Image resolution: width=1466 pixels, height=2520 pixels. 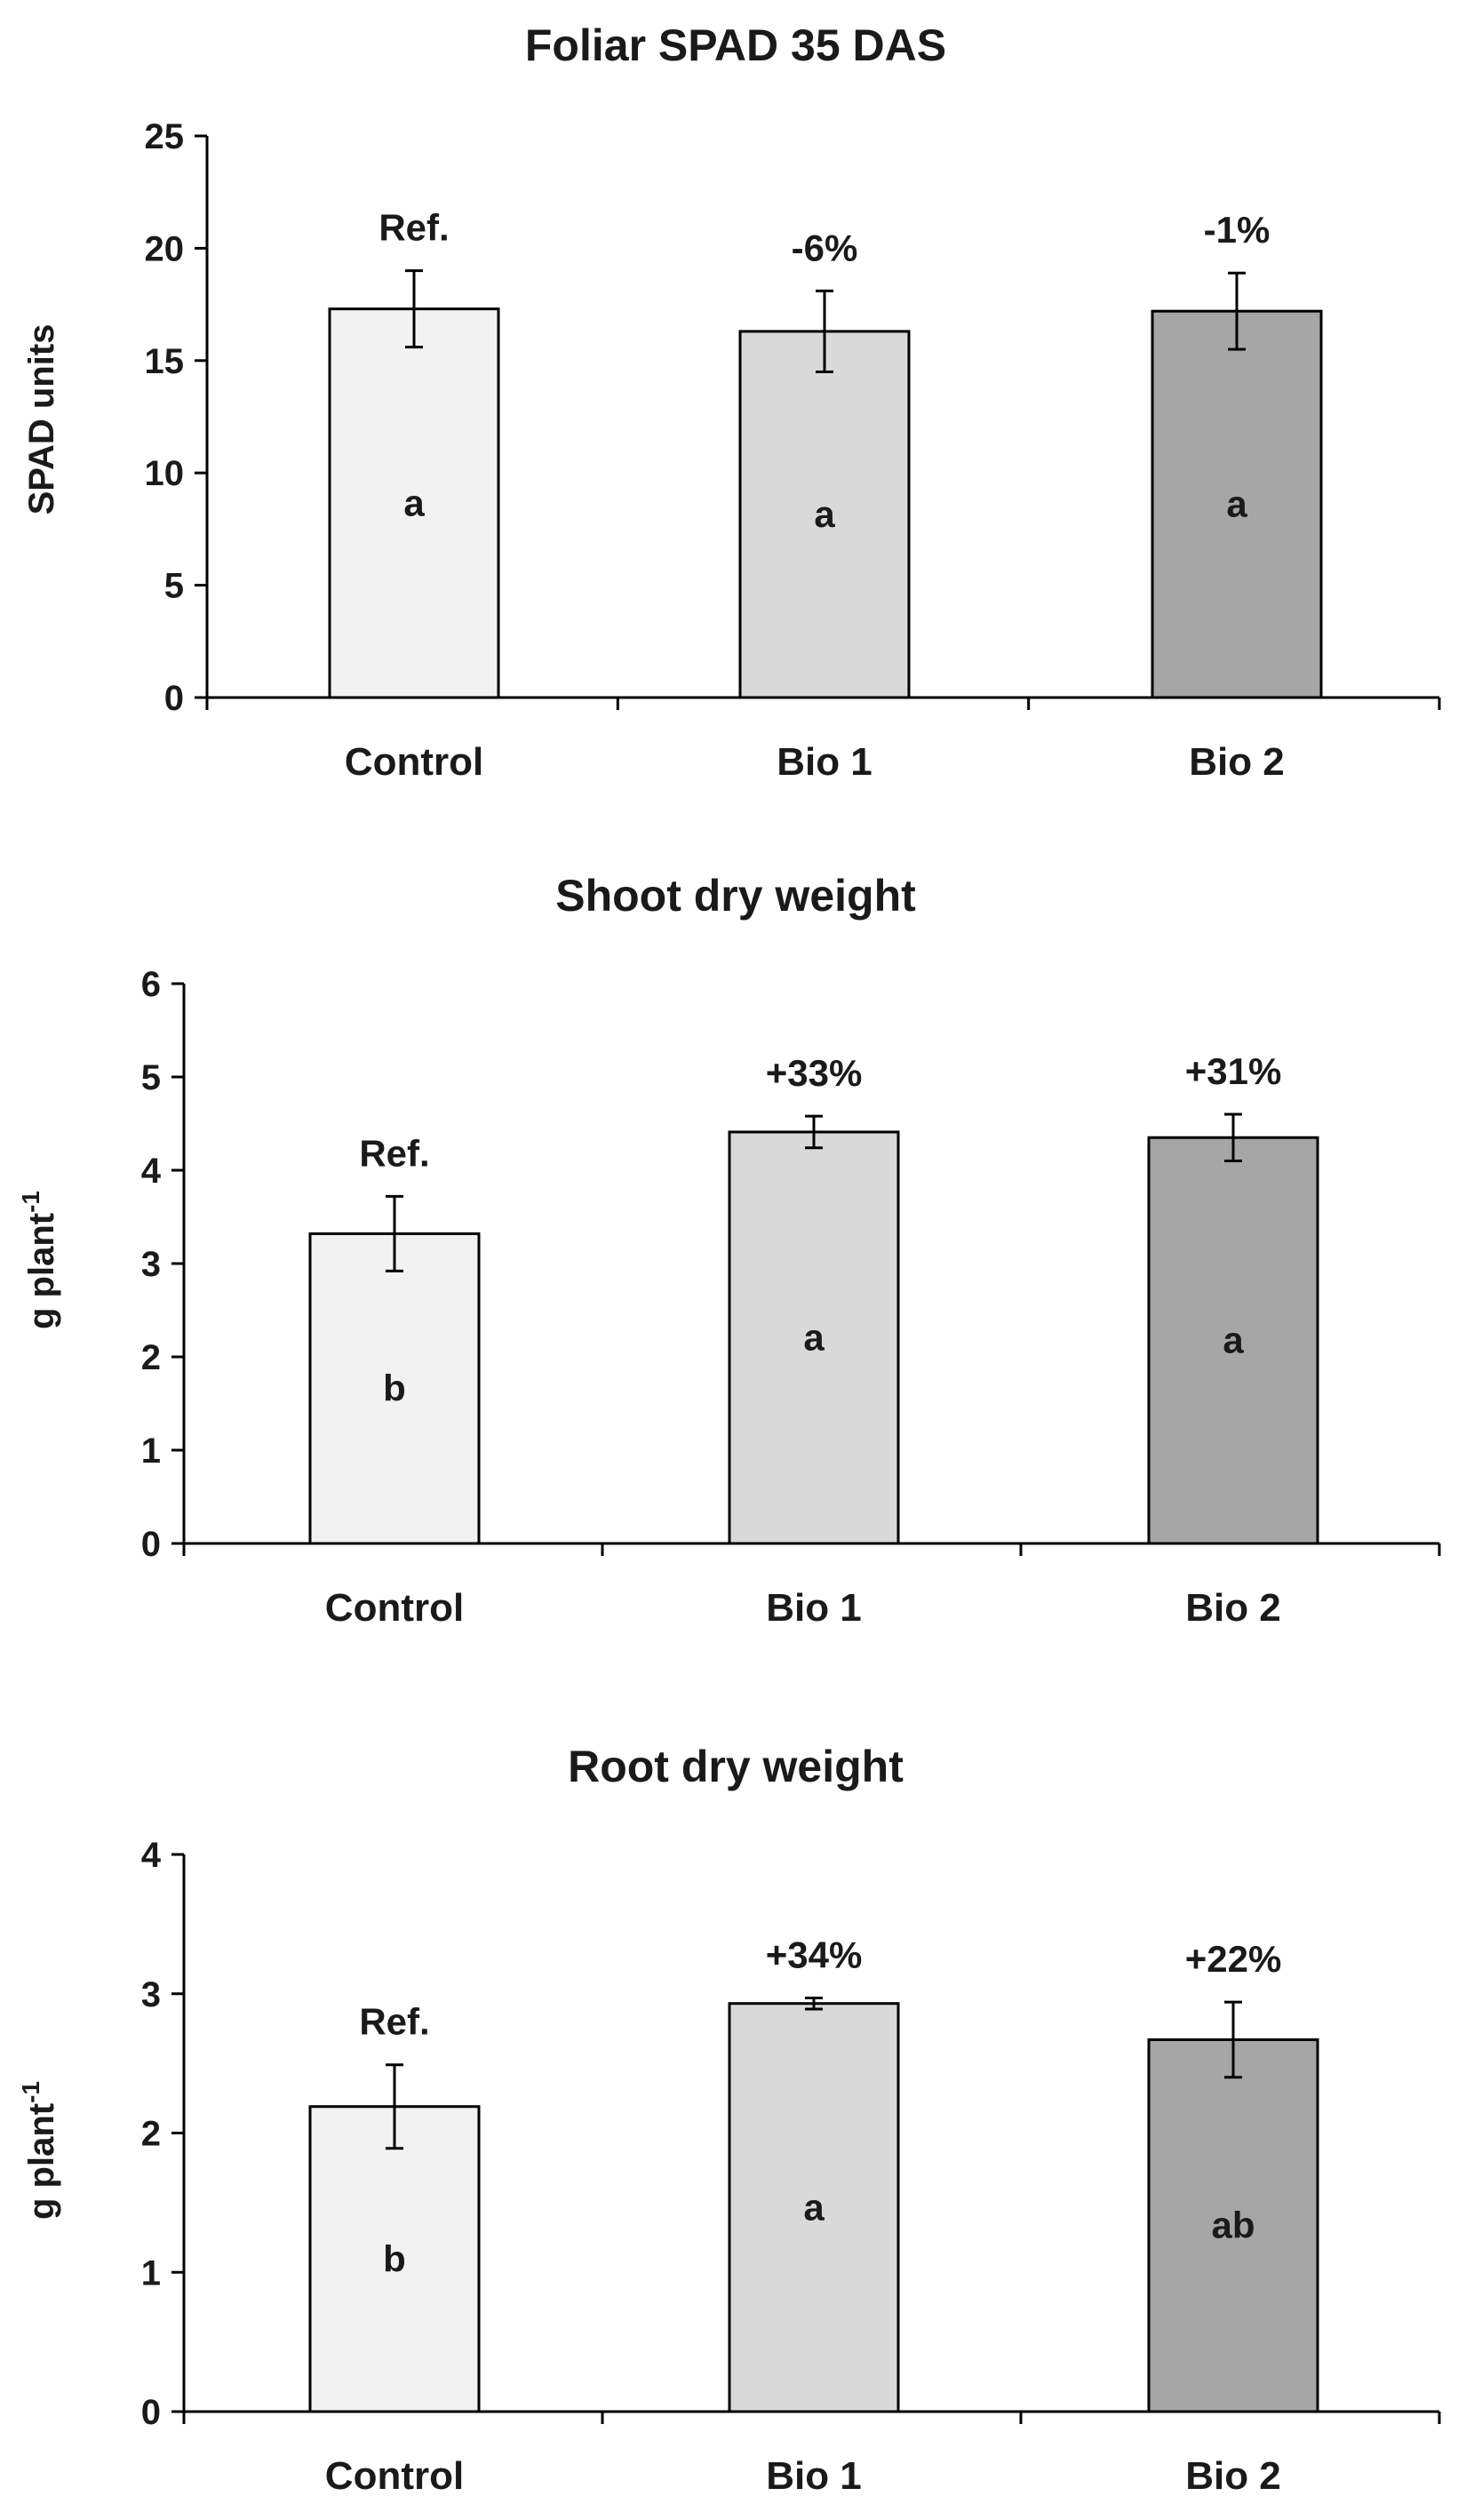 I want to click on chart-title: Foliar SPAD 35 DAS, so click(x=735, y=45).